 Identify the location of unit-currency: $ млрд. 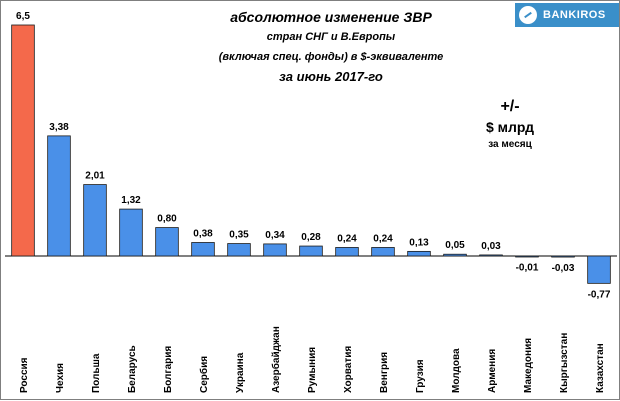
(509, 127).